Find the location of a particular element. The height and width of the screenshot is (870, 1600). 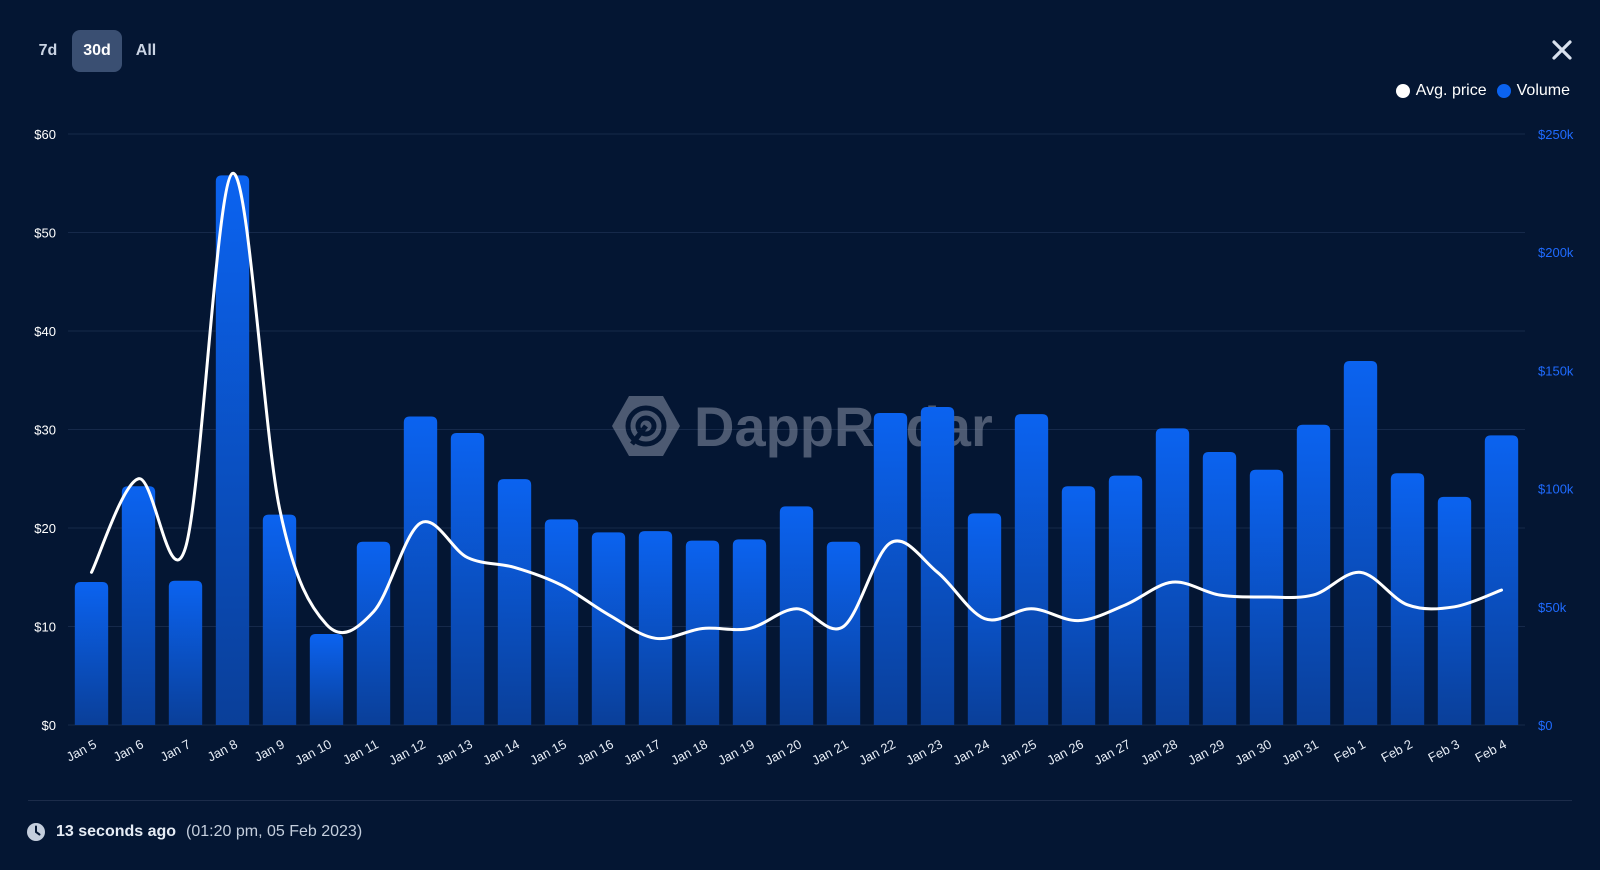

x-tick-label: Jan 21 is located at coordinates (830, 752).